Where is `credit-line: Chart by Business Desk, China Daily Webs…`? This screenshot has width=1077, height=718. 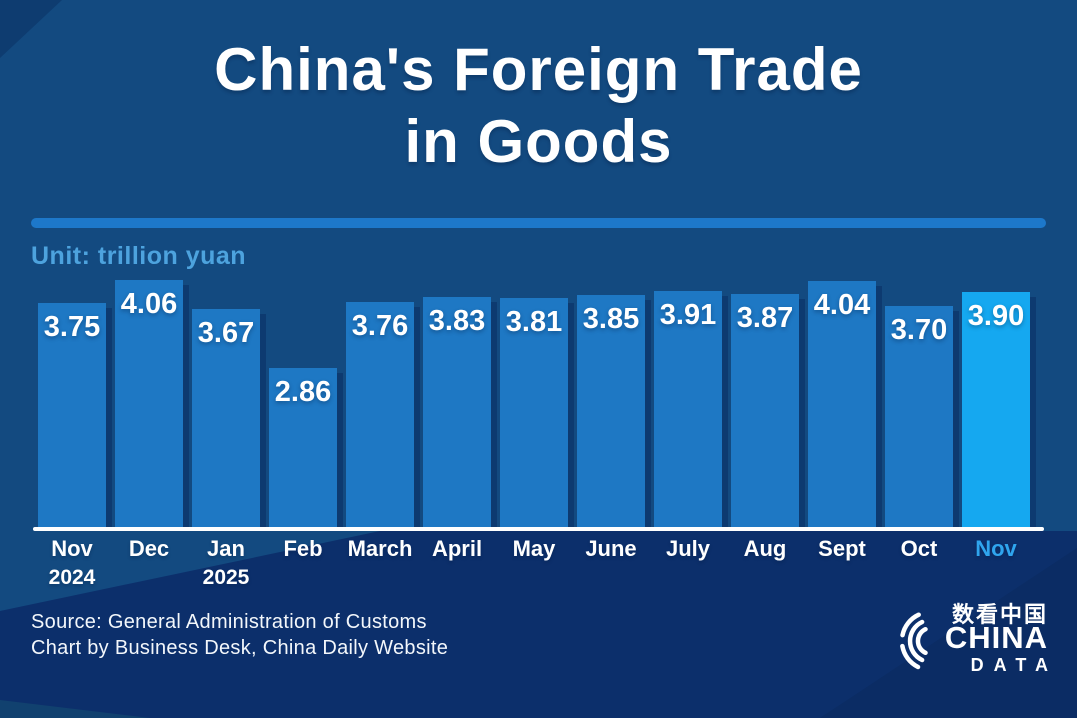 credit-line: Chart by Business Desk, China Daily Webs… is located at coordinates (240, 648).